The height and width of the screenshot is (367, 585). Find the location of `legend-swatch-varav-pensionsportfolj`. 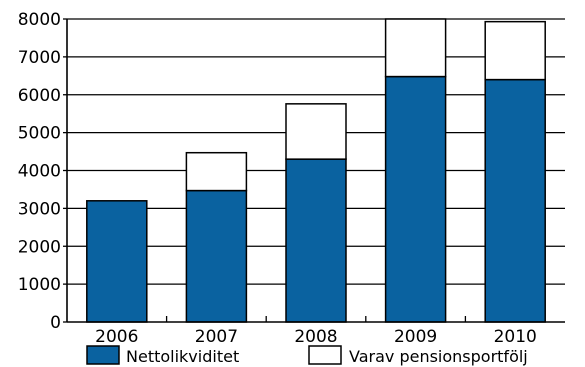

legend-swatch-varav-pensionsportfolj is located at coordinates (325, 355).